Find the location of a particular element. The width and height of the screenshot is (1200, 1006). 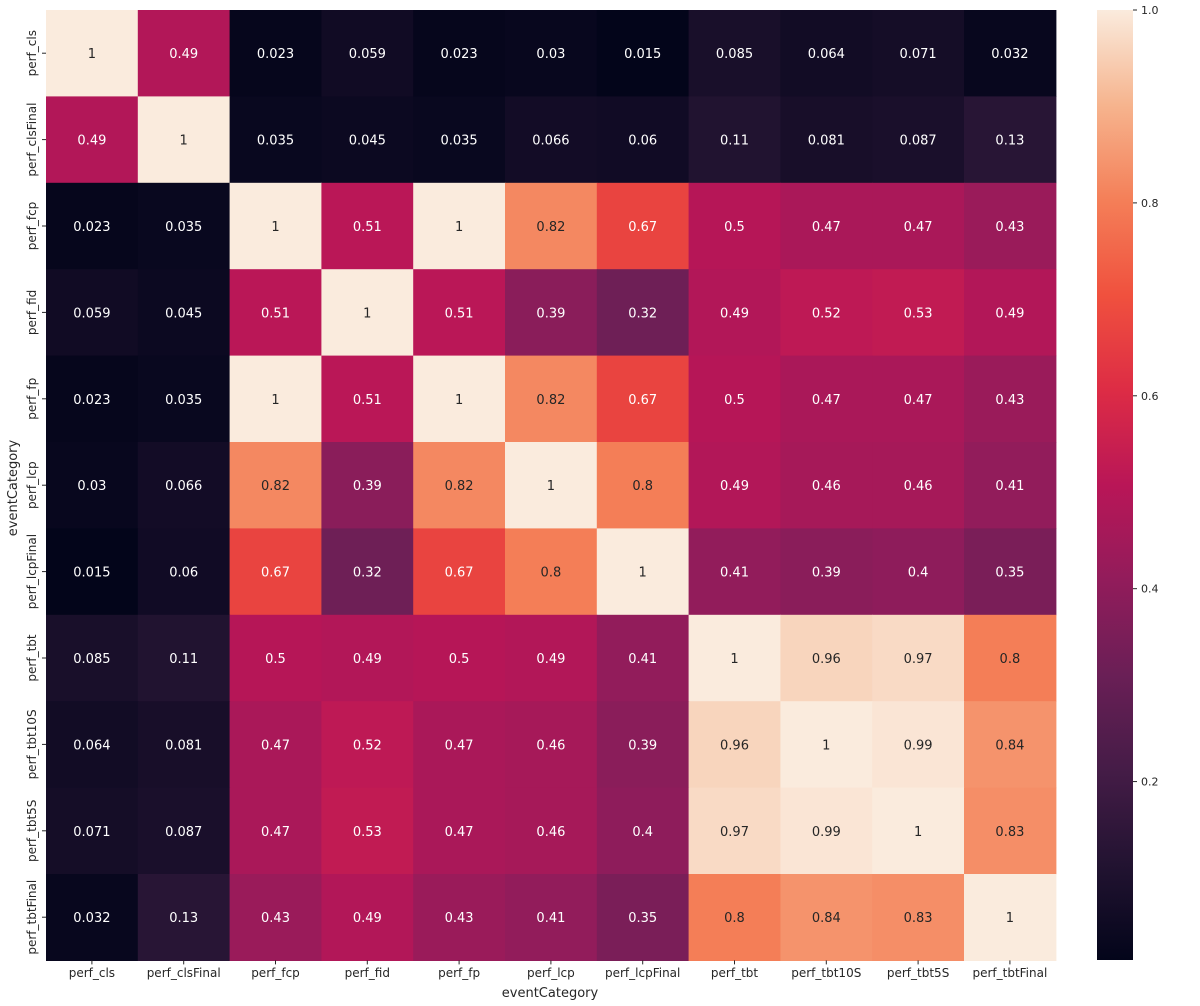

y-tick-label: perf_tbt10S is located at coordinates (32, 744).